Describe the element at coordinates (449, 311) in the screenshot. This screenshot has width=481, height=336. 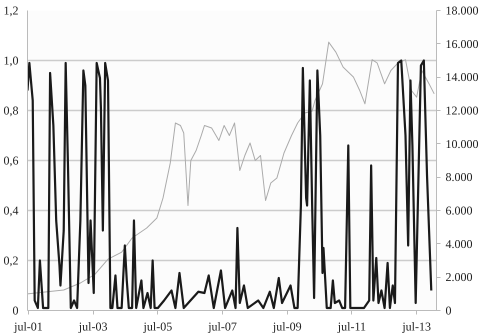
I see `y2-tick-label: 0` at that location.